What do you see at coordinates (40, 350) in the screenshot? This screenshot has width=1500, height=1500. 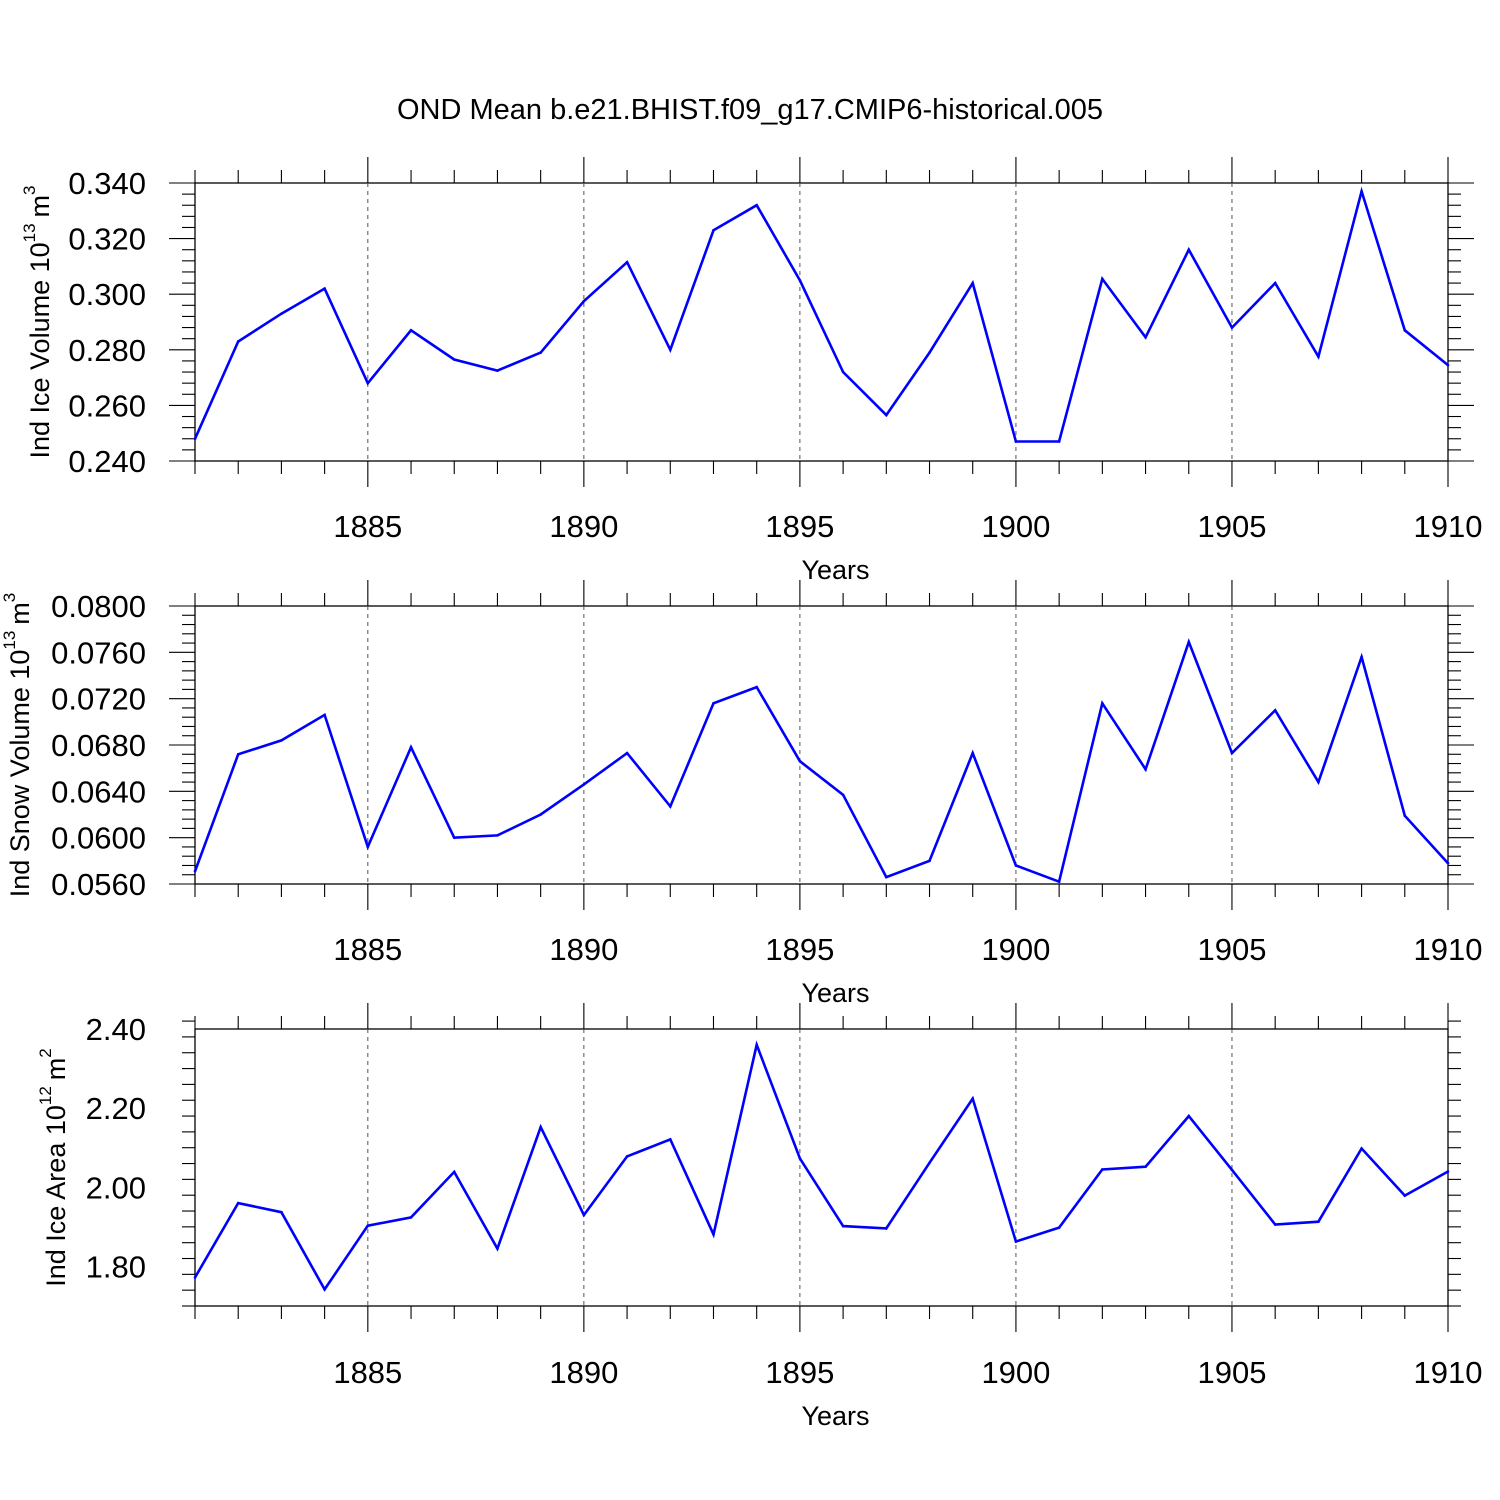 I see `y-axis-title-main: Ind Ice Volume 10` at bounding box center [40, 350].